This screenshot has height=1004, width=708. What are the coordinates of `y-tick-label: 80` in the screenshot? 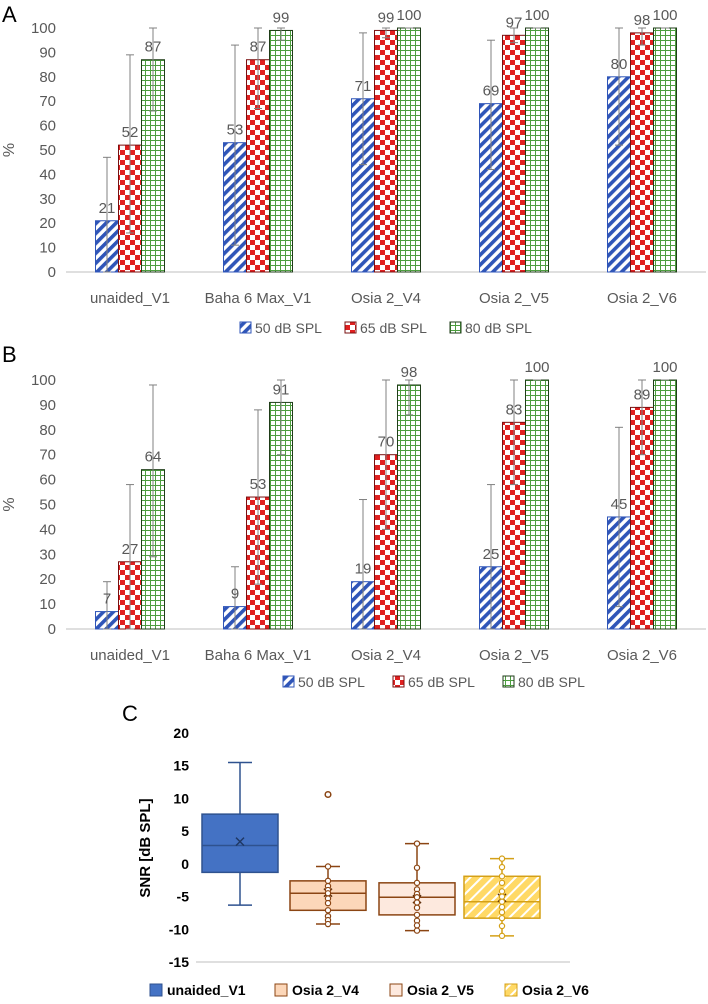 It's located at (47, 77).